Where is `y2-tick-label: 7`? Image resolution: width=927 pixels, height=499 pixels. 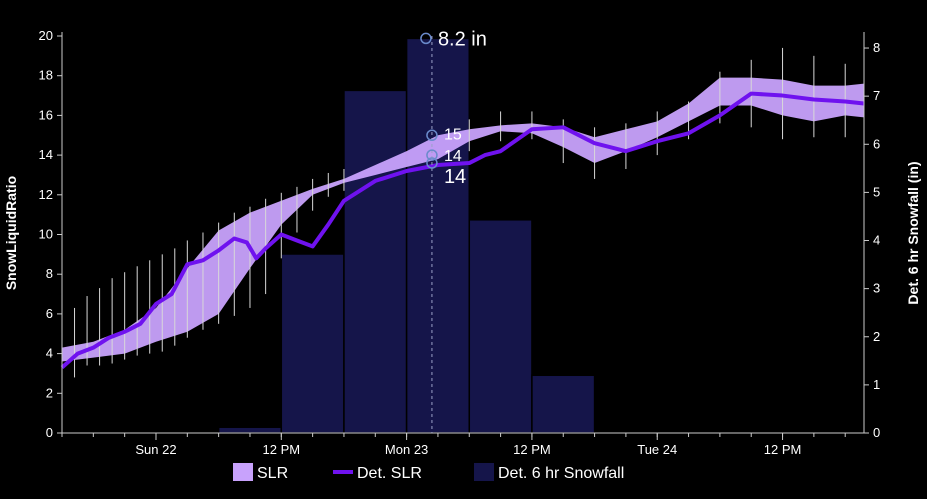 y2-tick-label: 7 is located at coordinates (876, 95).